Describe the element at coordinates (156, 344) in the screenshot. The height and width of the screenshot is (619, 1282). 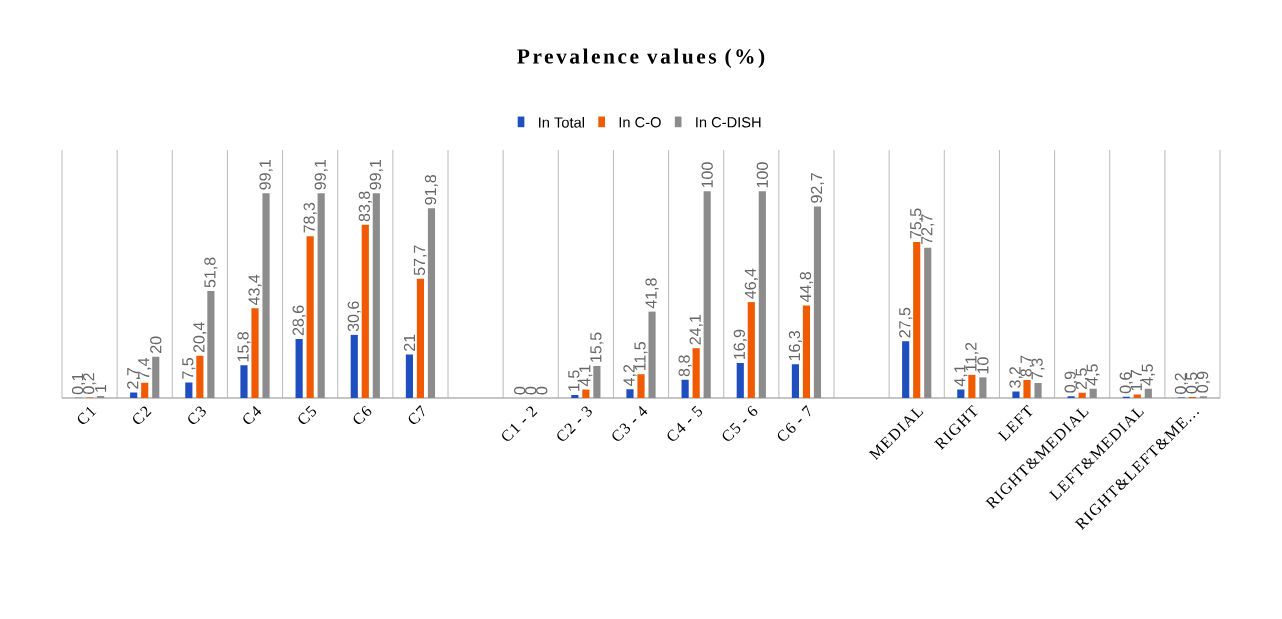
I see `data-label: 20` at that location.